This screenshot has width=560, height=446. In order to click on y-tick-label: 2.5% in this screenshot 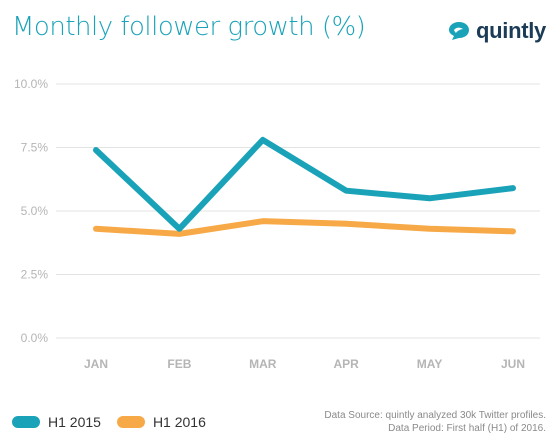, I will do `click(35, 275)`.